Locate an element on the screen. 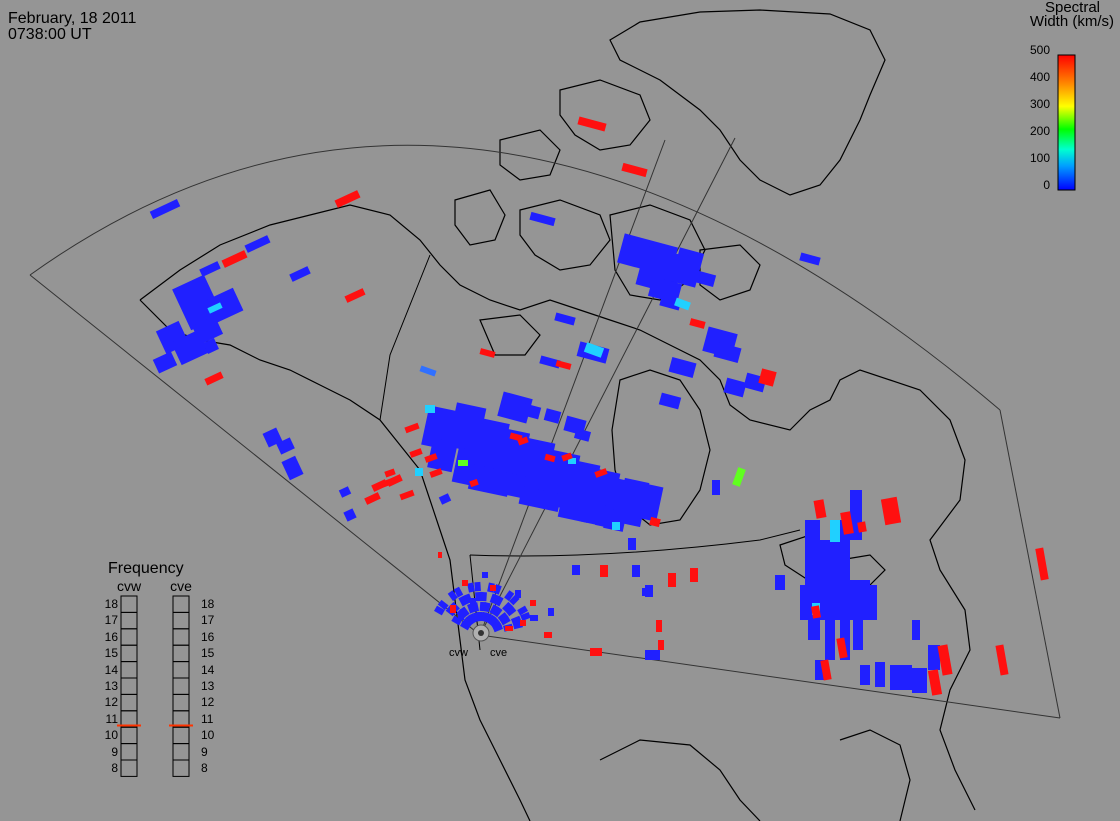 The image size is (1120, 821). frequency-level-label: 18 is located at coordinates (111, 604).